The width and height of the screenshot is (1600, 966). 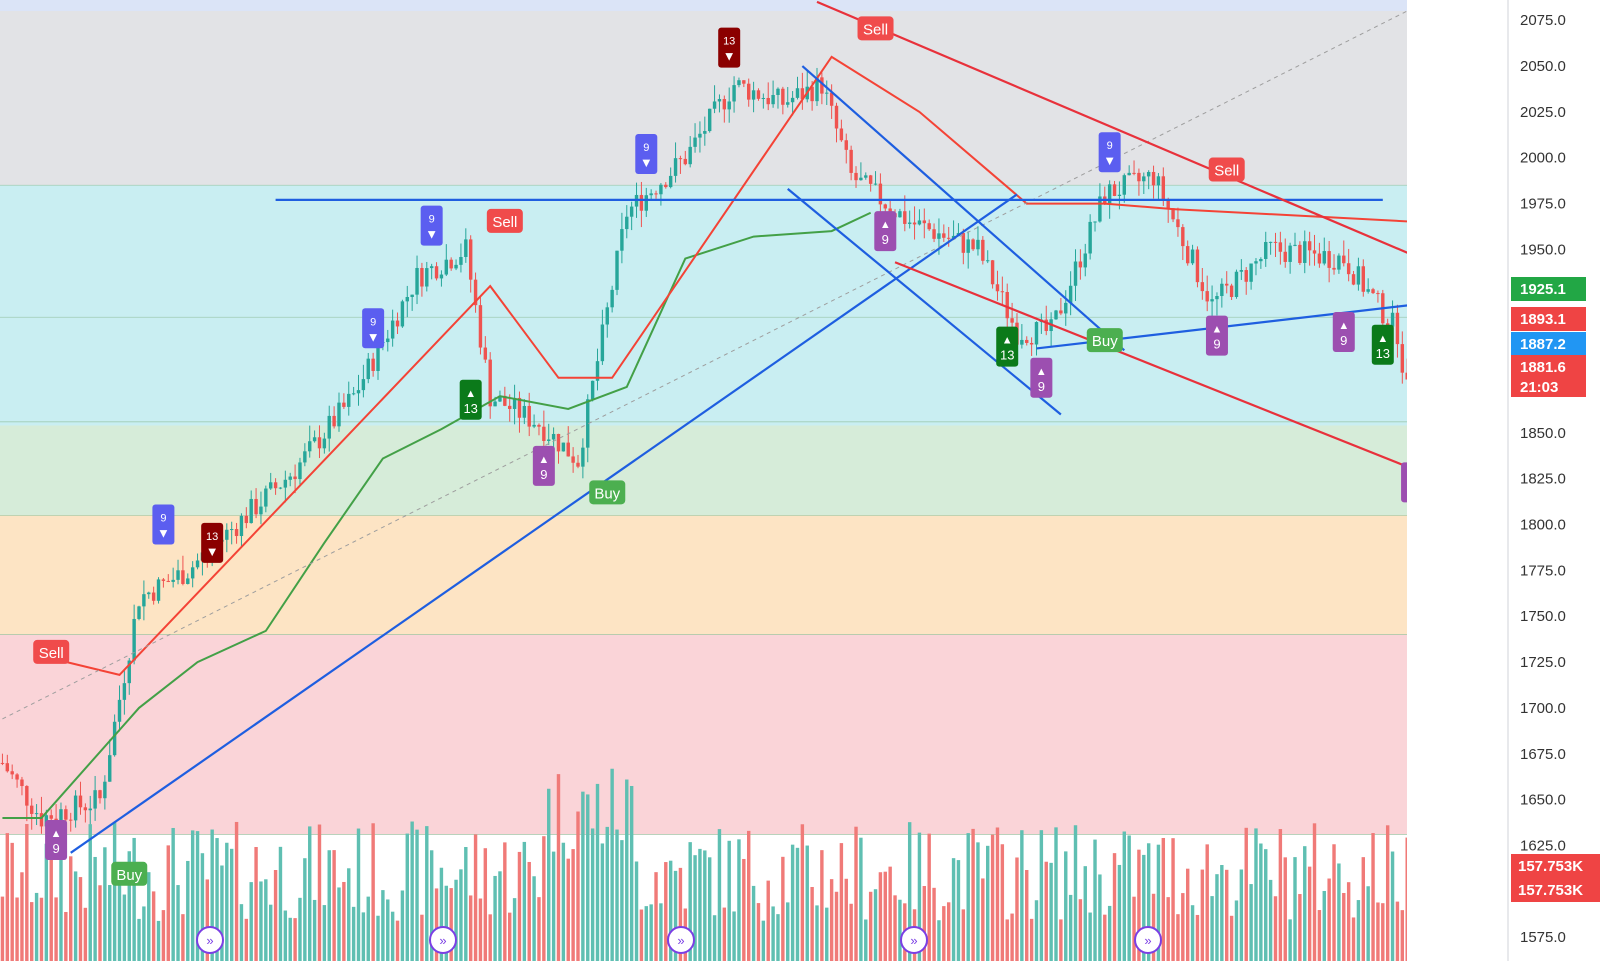 What do you see at coordinates (1041, 386) in the screenshot?
I see `count-text: 9` at bounding box center [1041, 386].